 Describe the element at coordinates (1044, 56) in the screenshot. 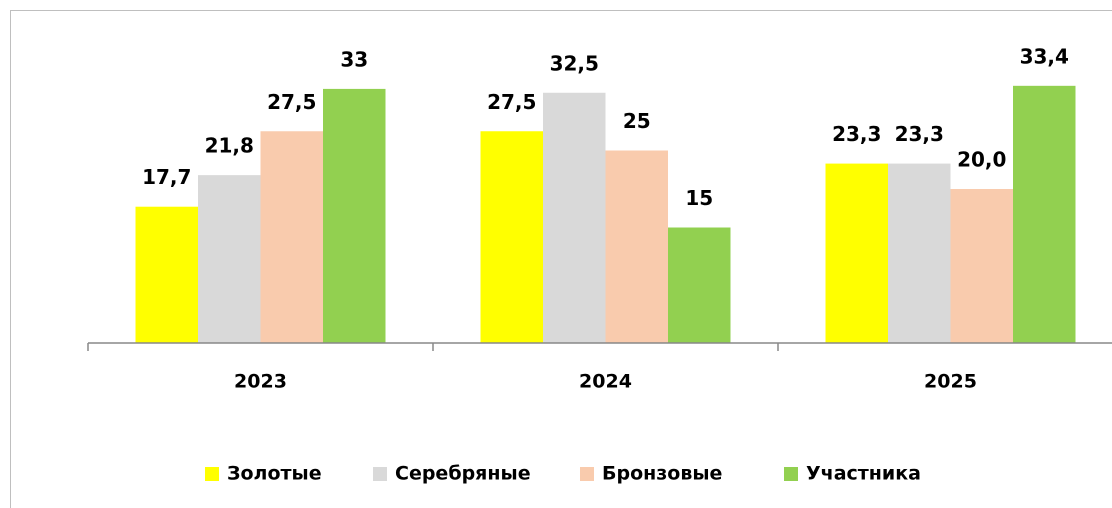

I see `data-label: 33,4` at that location.